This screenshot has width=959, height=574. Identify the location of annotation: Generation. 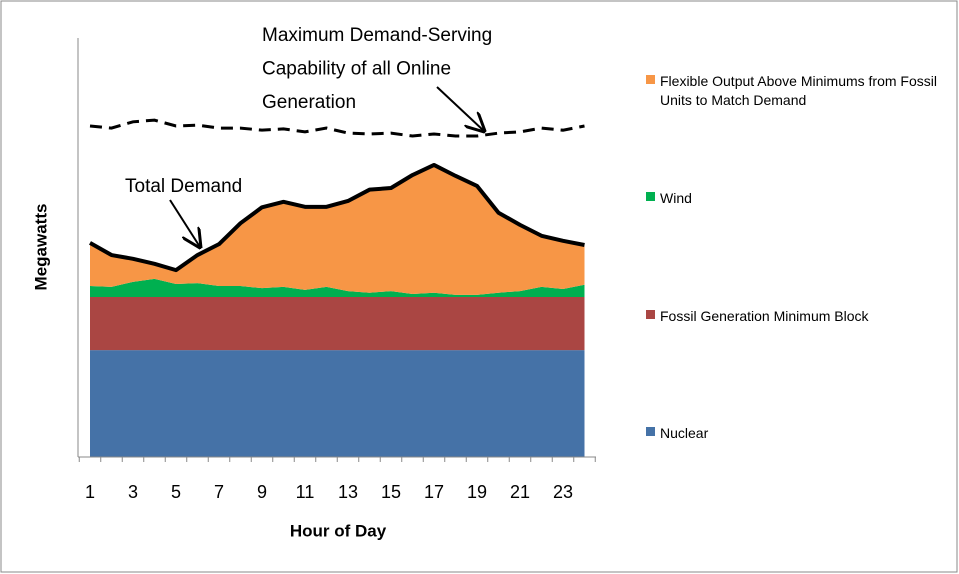
(309, 102).